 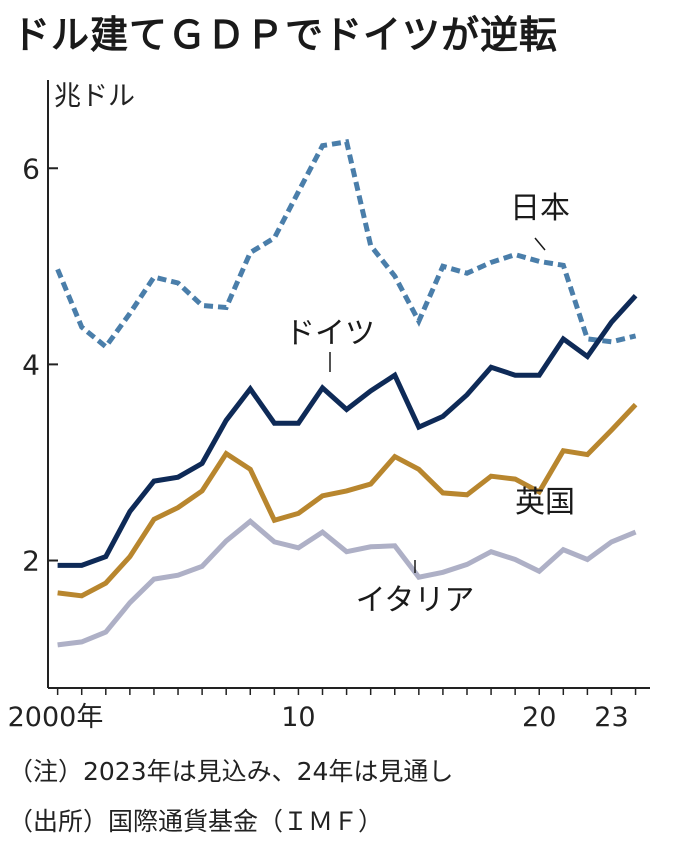 I want to click on series-line-italy, so click(x=347, y=583).